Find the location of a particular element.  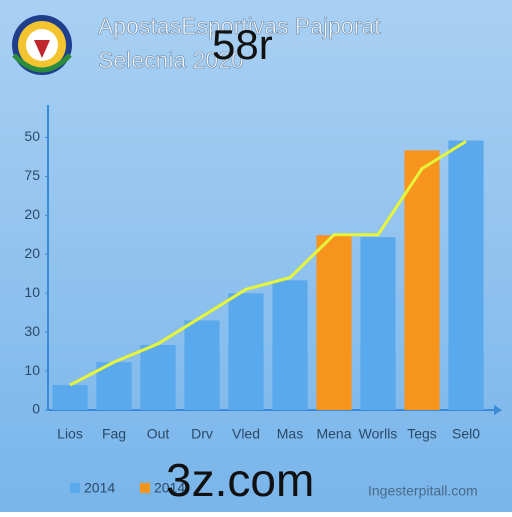

x-tick-label: Vled is located at coordinates (246, 434).